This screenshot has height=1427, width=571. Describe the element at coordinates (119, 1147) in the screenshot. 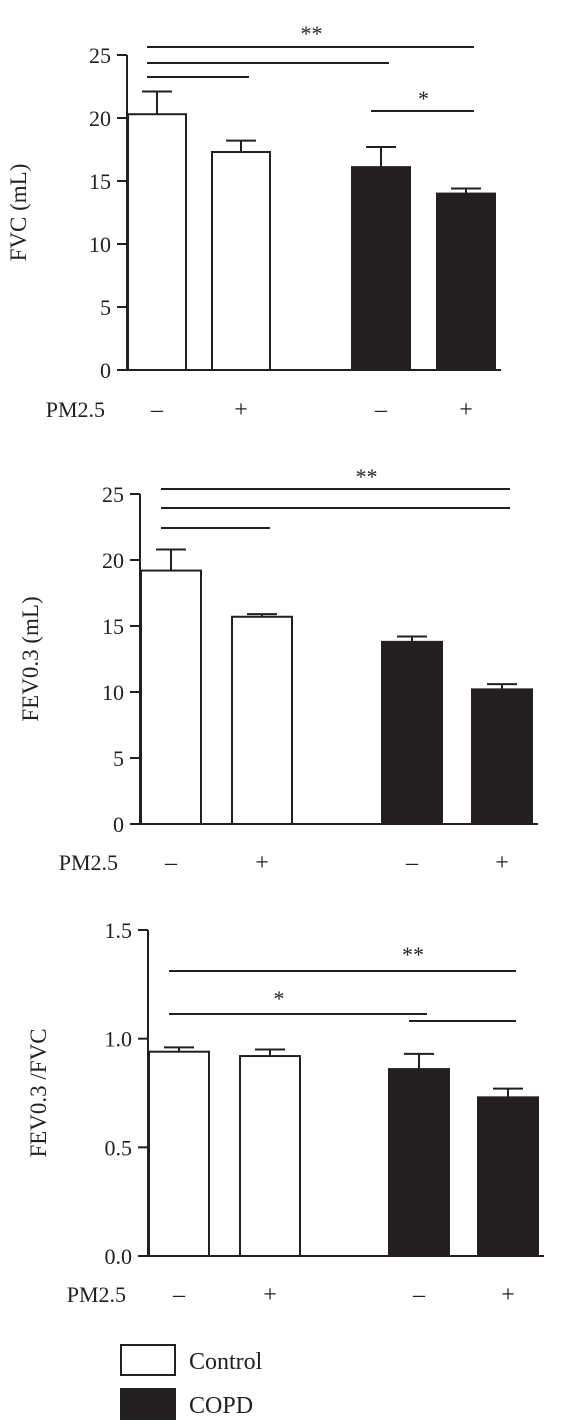

I see `y-tick-label: 0.5` at that location.